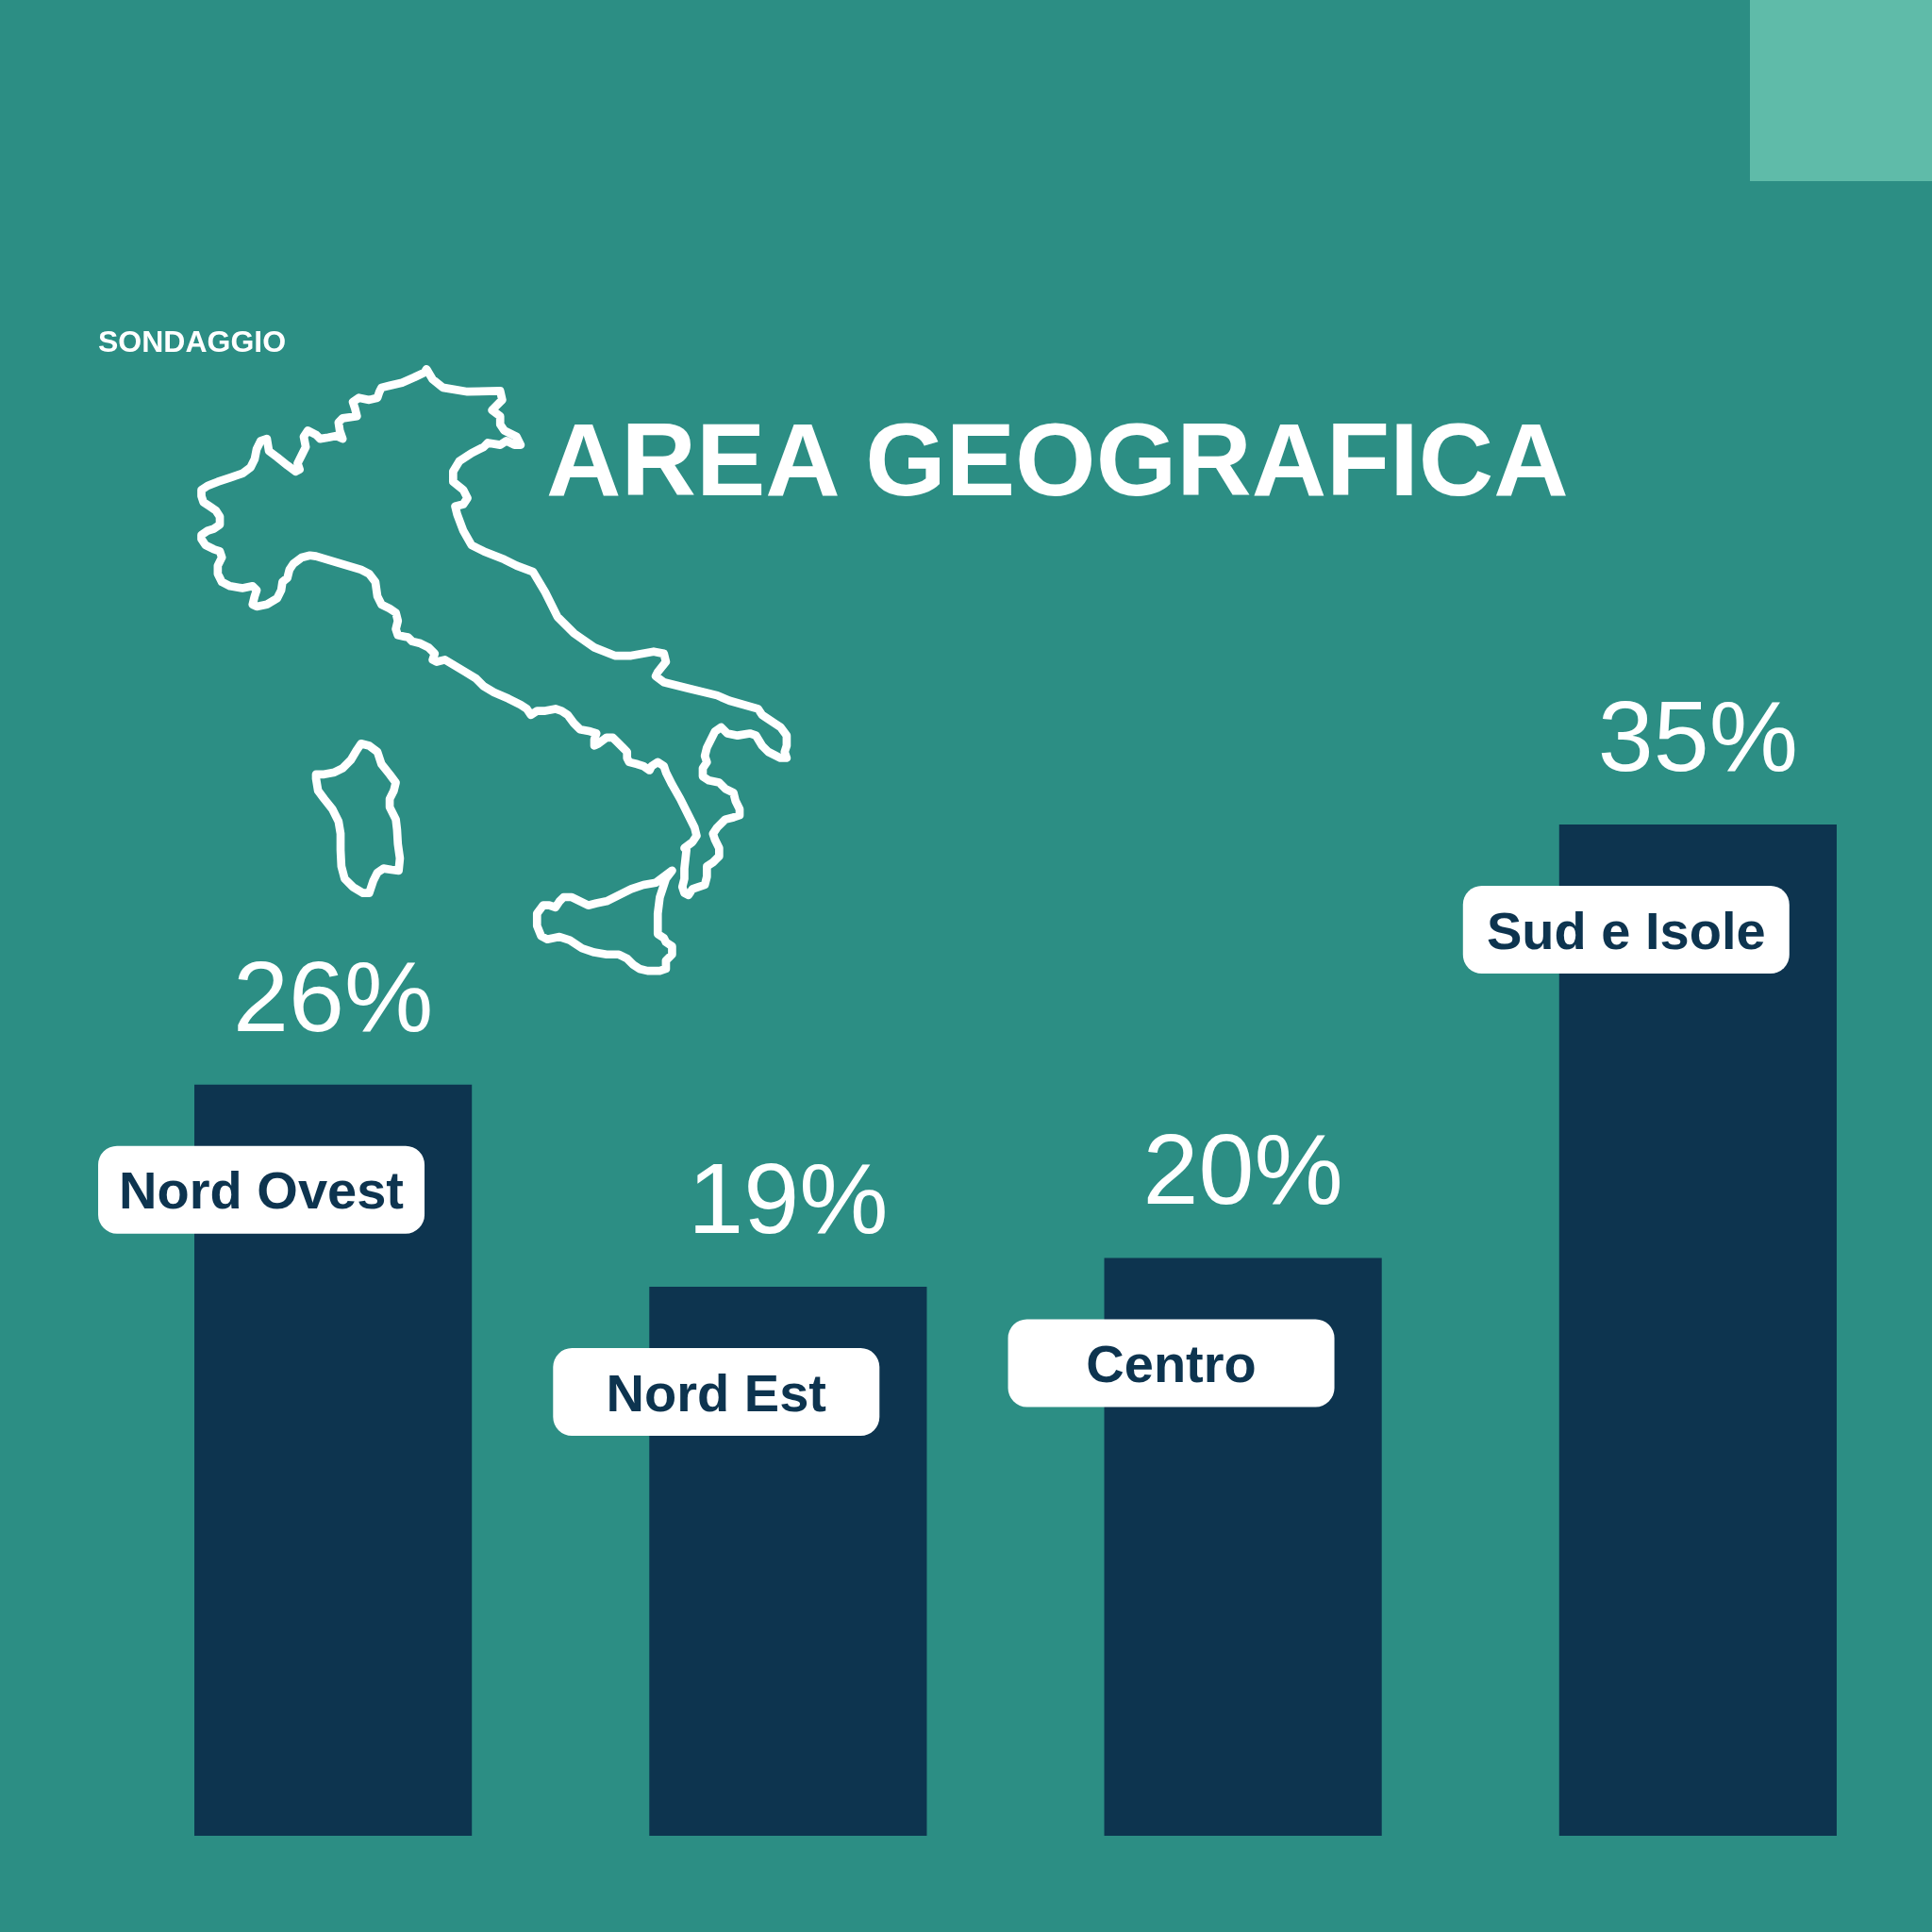 Image resolution: width=1932 pixels, height=1932 pixels. What do you see at coordinates (1243, 1169) in the screenshot?
I see `data-label: 20%` at bounding box center [1243, 1169].